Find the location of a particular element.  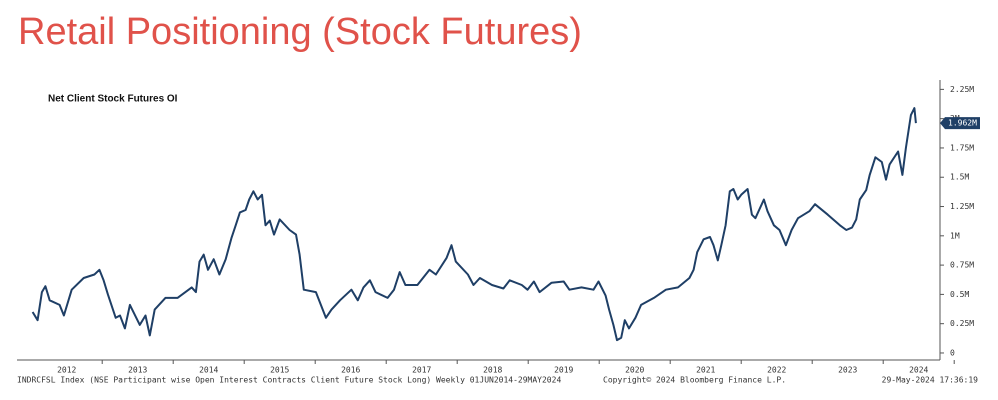

x-tick-label: 2018 is located at coordinates (492, 370).